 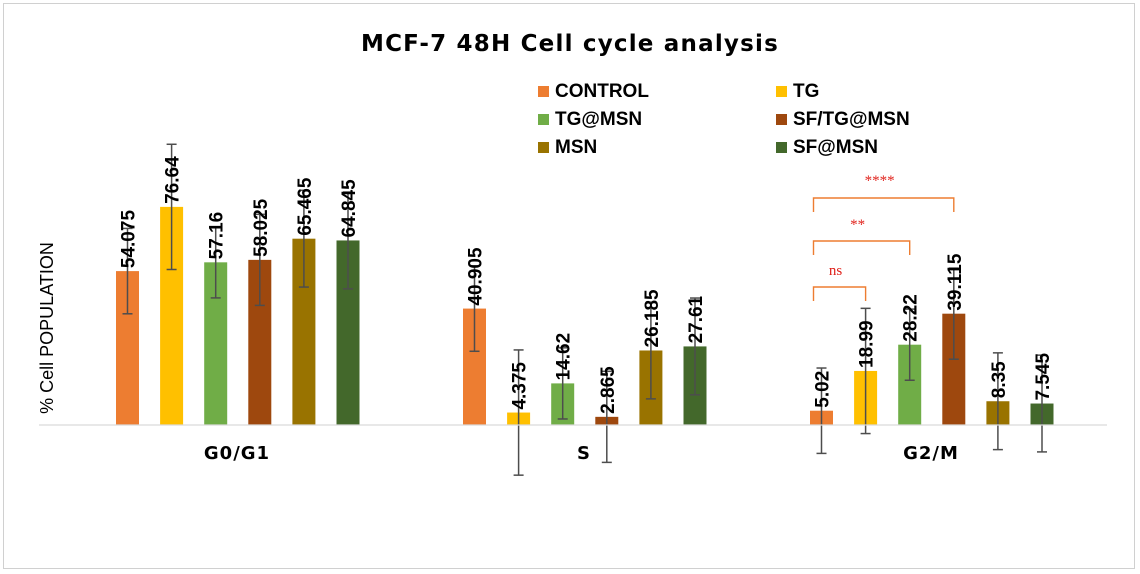 I want to click on data-label-g0-g1-msn: 65.465, so click(x=305, y=206).